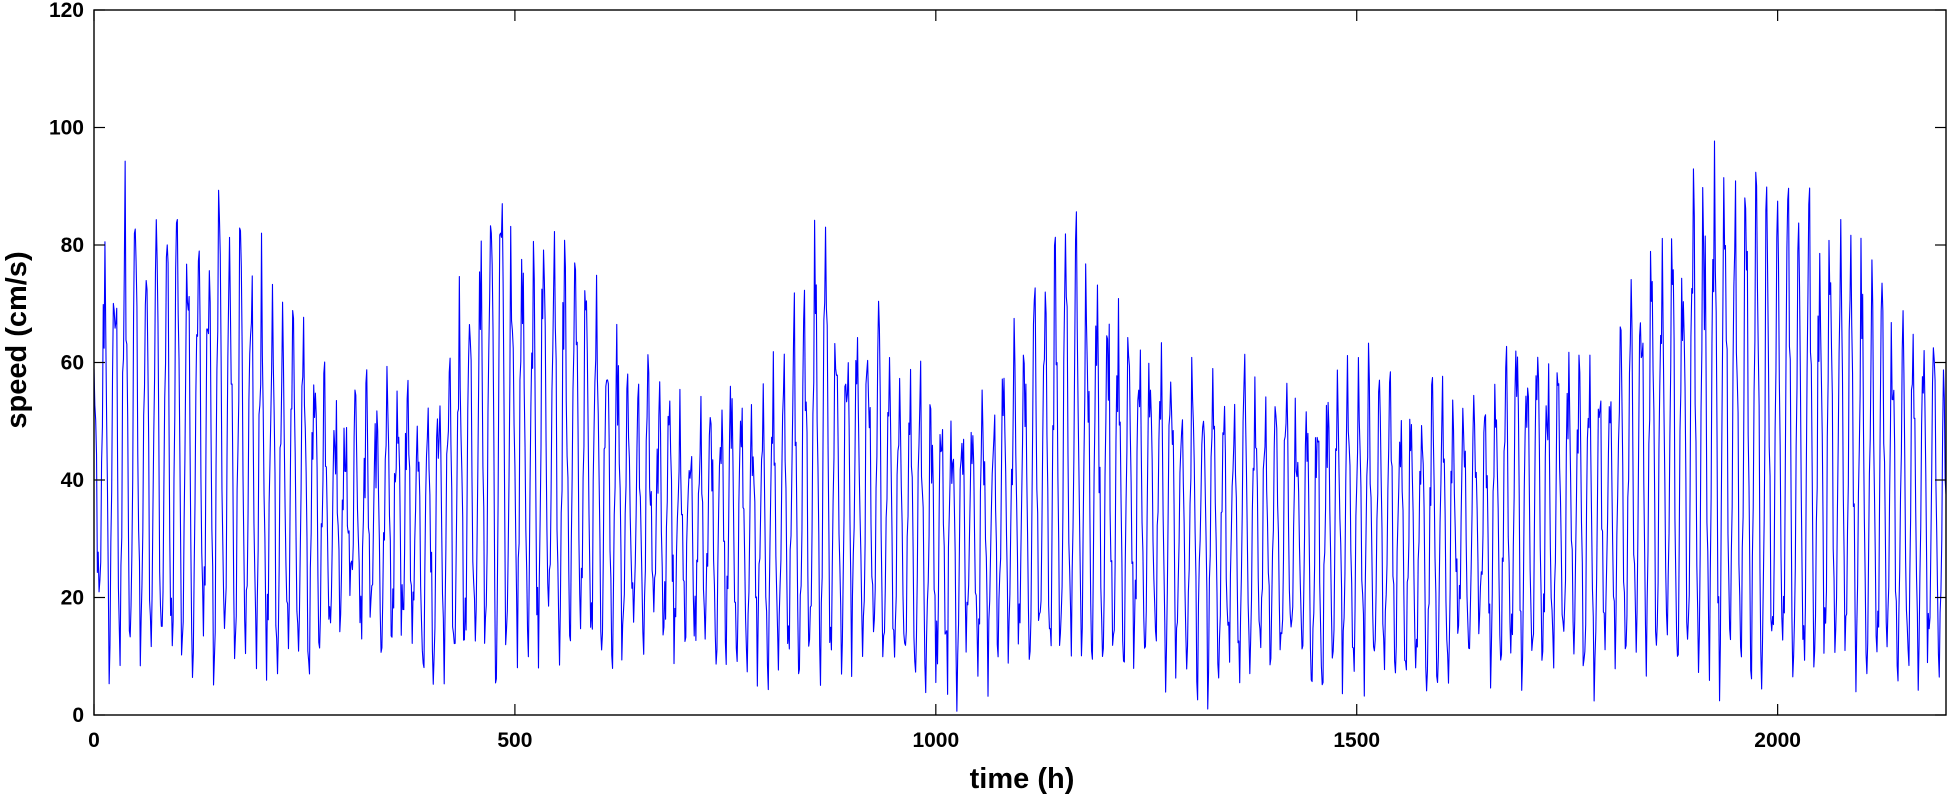 This screenshot has width=1949, height=801. What do you see at coordinates (1777, 740) in the screenshot?
I see `x-tick-label: 2000` at bounding box center [1777, 740].